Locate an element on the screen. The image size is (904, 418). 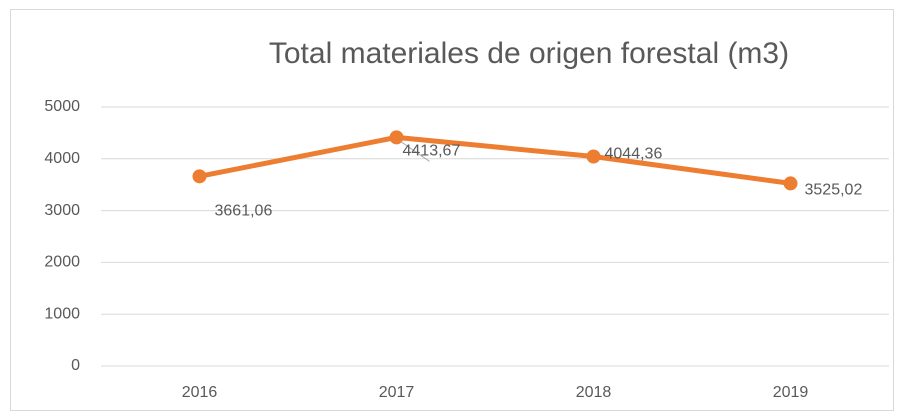
data-label: 4413,67 is located at coordinates (432, 151).